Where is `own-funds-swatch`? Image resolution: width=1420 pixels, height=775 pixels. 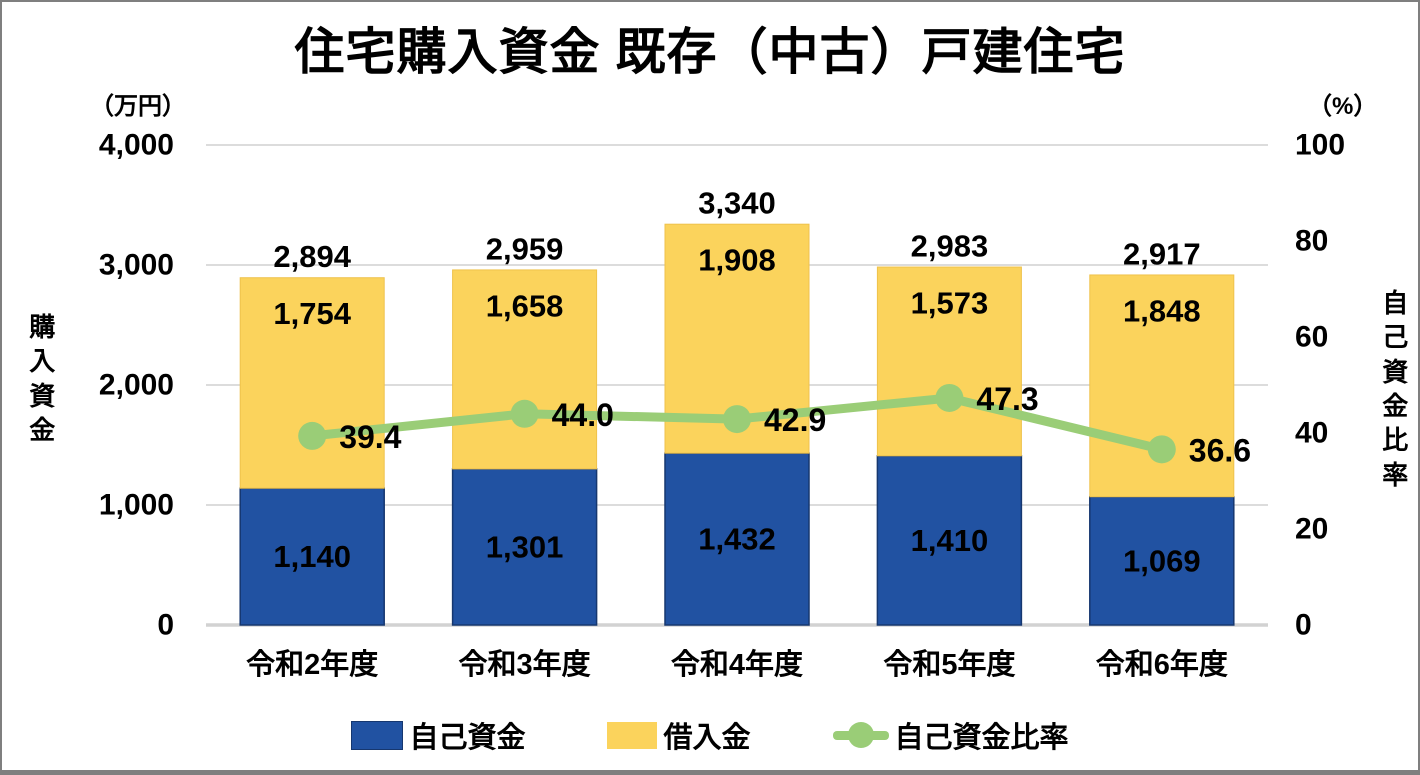 own-funds-swatch is located at coordinates (377, 735).